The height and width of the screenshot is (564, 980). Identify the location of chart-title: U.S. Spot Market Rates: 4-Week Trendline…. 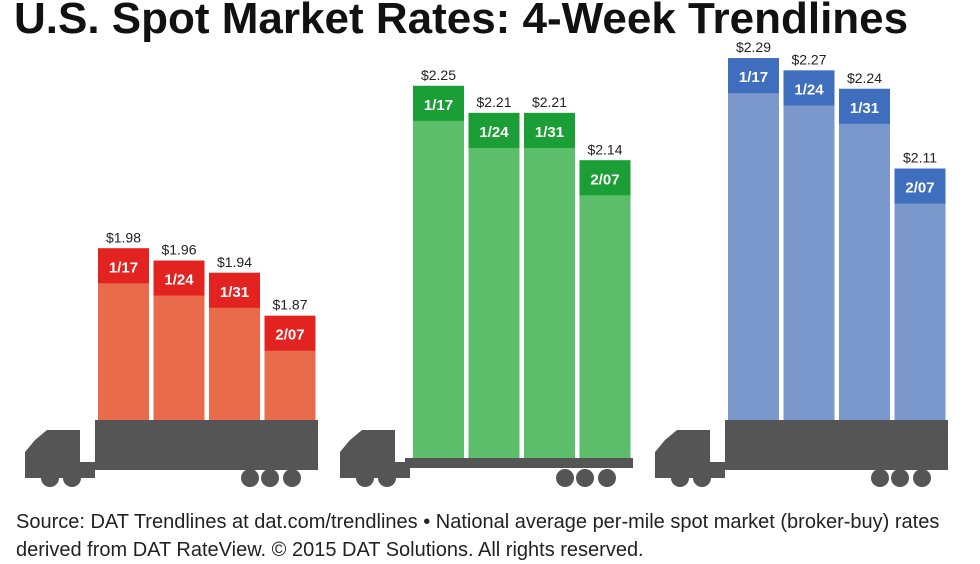
(461, 21).